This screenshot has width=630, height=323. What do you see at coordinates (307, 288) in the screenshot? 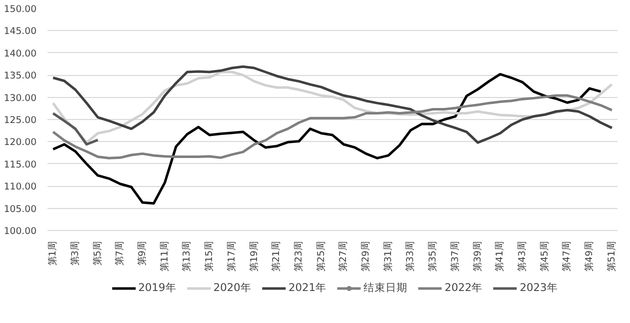
I see `legend-label: 2021年` at bounding box center [307, 288].